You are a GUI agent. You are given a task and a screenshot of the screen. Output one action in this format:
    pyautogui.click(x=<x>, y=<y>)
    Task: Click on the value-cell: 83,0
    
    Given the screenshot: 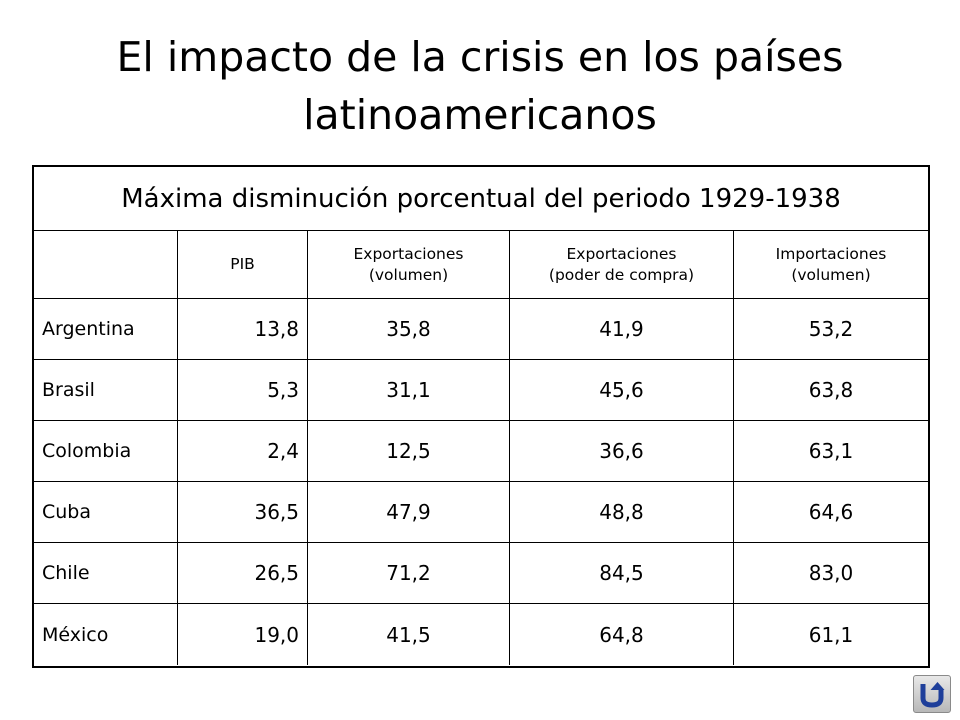 What is the action you would take?
    pyautogui.click(x=831, y=573)
    